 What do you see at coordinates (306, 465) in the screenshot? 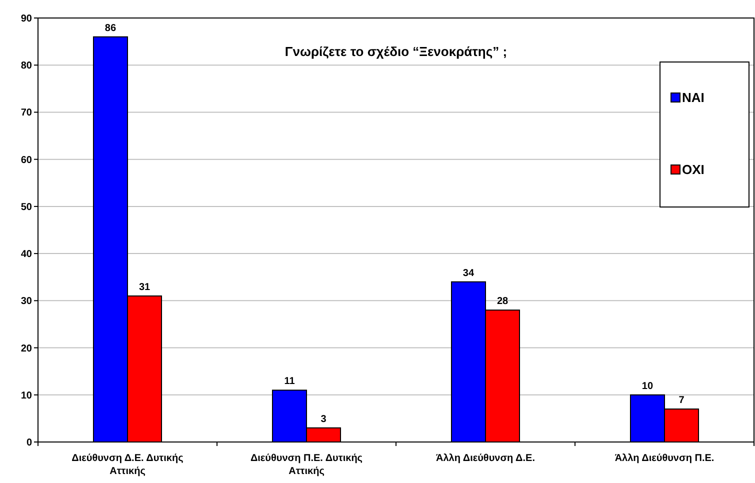
I see `x-tick-label: Διεύθυνση Π.Ε. Δυτικής Αττικής` at bounding box center [306, 465].